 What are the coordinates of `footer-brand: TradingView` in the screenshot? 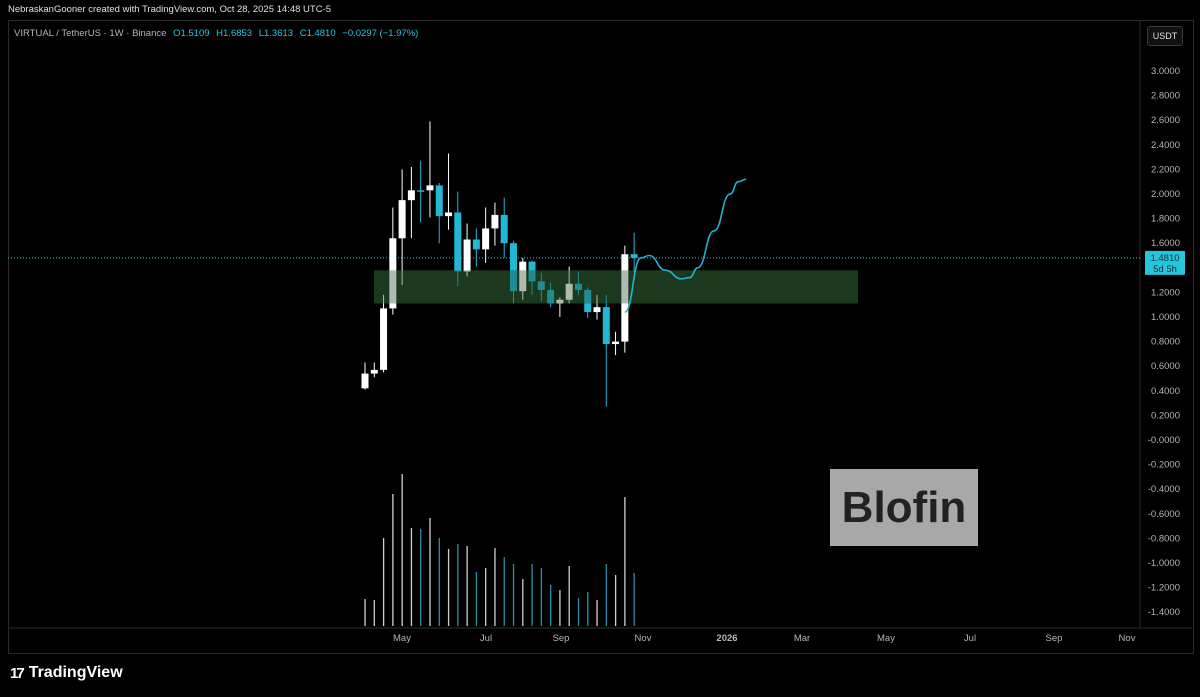 It's located at (75, 672).